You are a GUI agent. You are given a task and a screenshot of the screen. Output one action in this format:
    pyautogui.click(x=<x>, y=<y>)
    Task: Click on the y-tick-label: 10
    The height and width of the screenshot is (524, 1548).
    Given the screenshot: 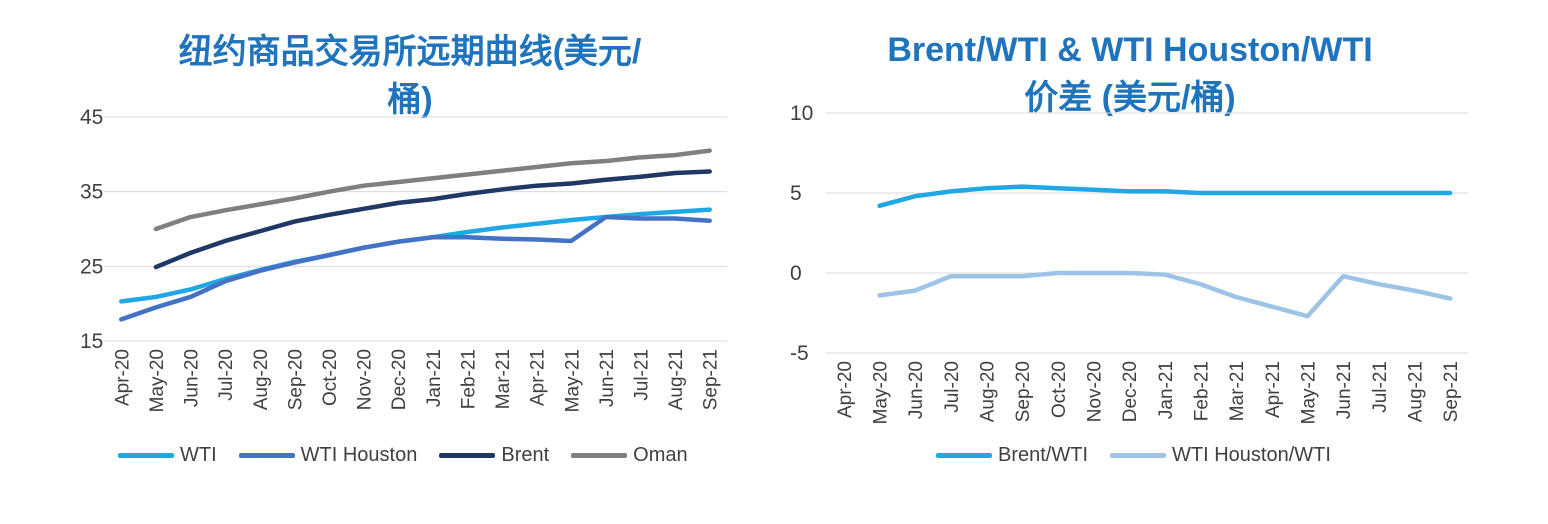 What is the action you would take?
    pyautogui.click(x=801, y=113)
    